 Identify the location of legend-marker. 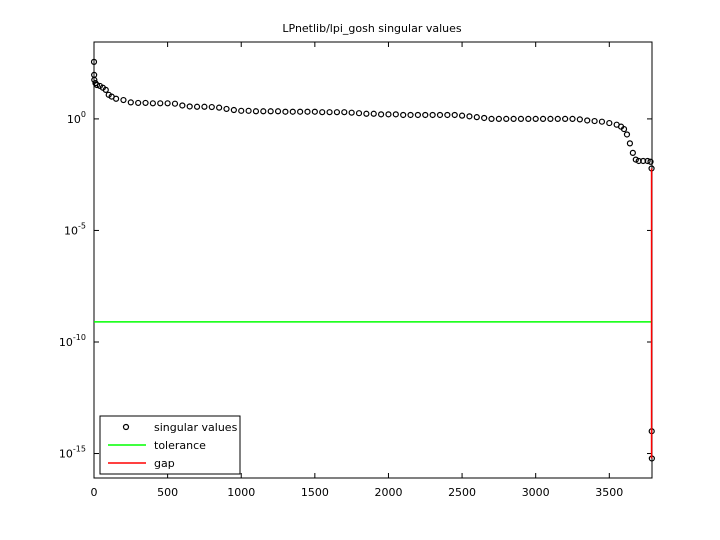
(126, 427).